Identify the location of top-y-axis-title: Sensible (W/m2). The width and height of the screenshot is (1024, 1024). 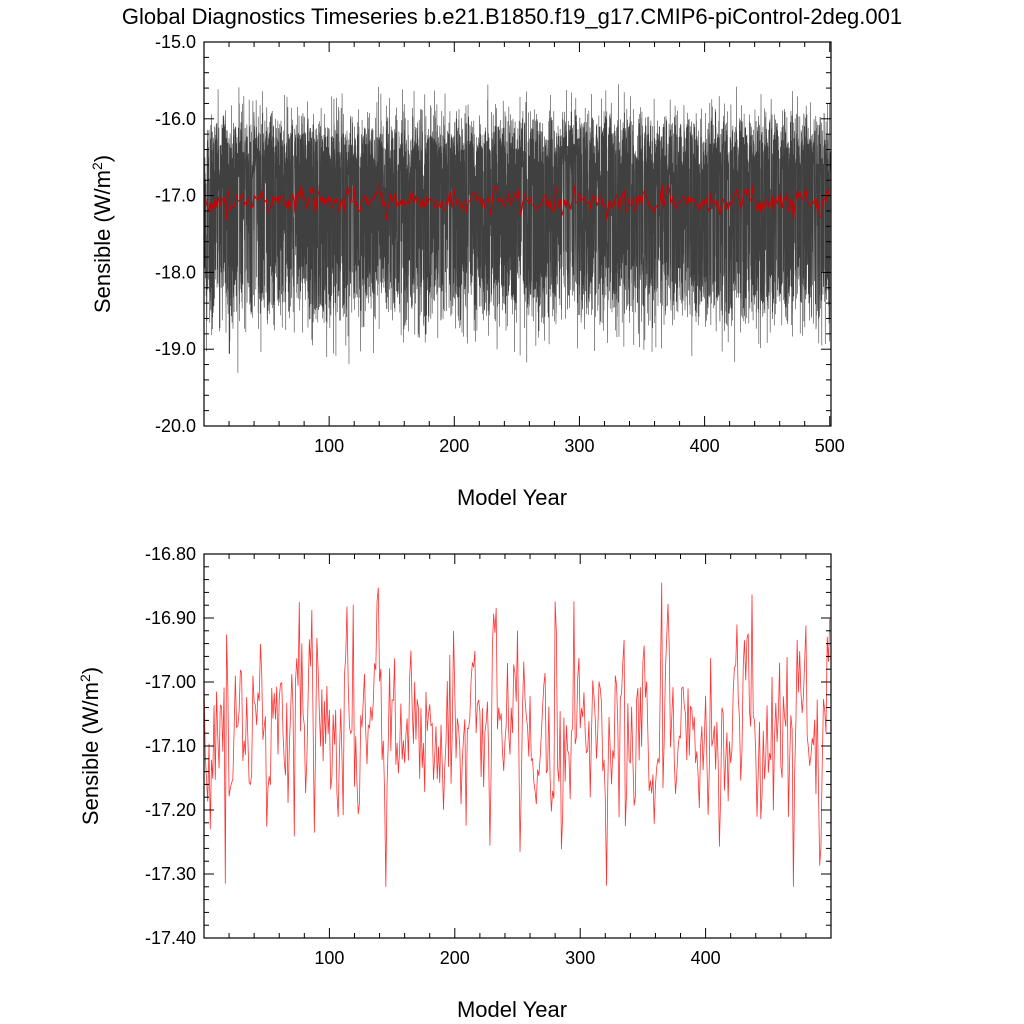
(102, 234).